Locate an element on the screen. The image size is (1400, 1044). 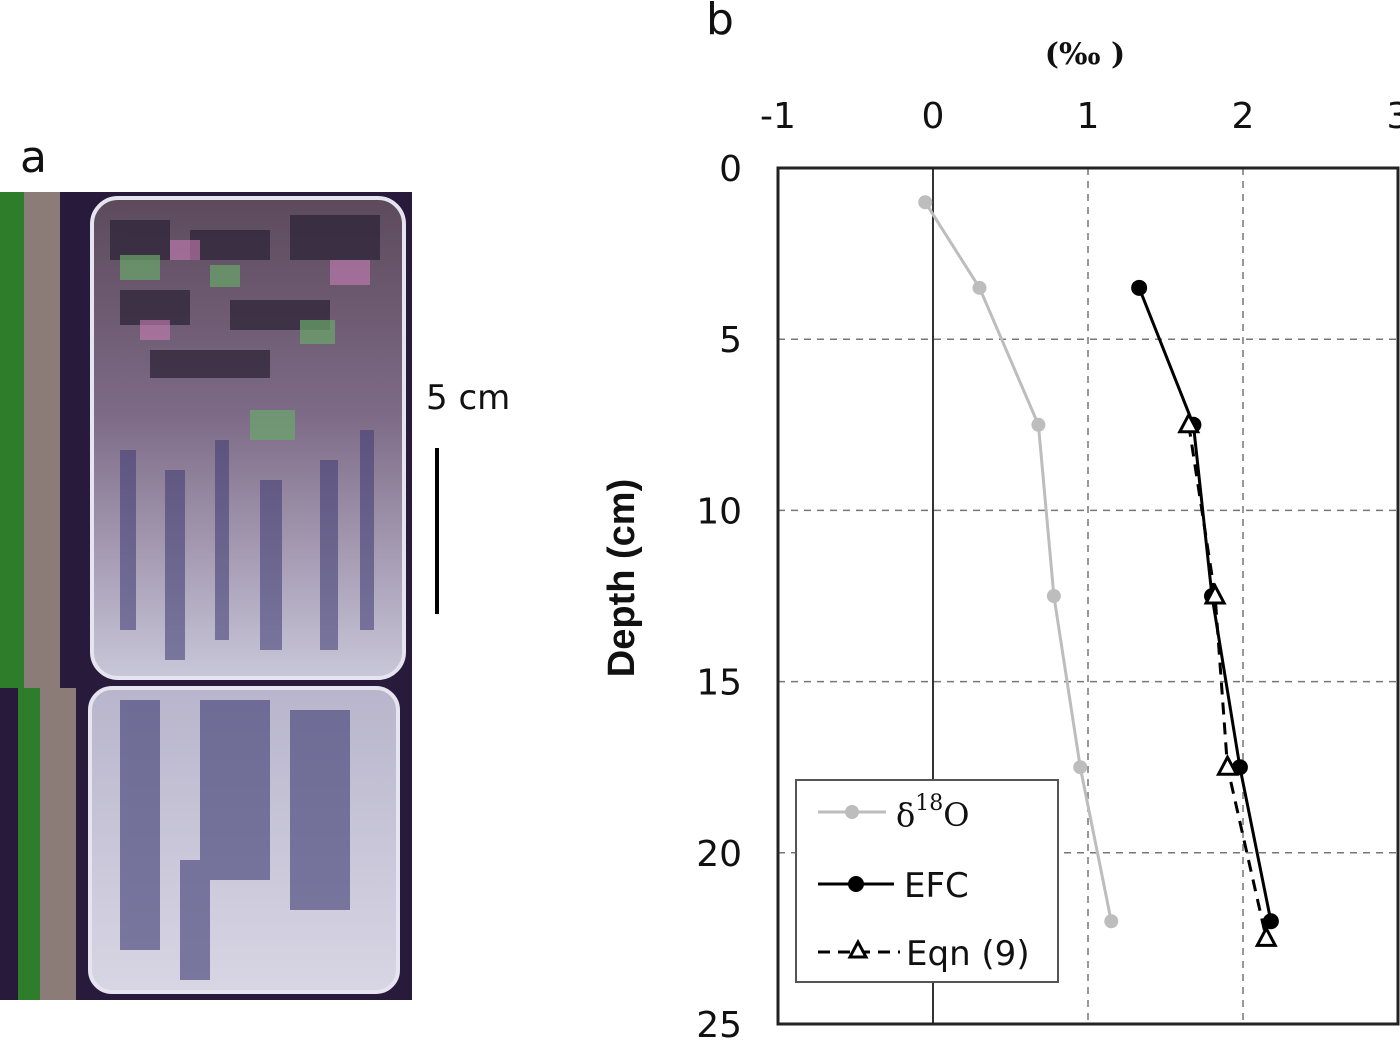
y-tick-label: 0 is located at coordinates (730, 169).